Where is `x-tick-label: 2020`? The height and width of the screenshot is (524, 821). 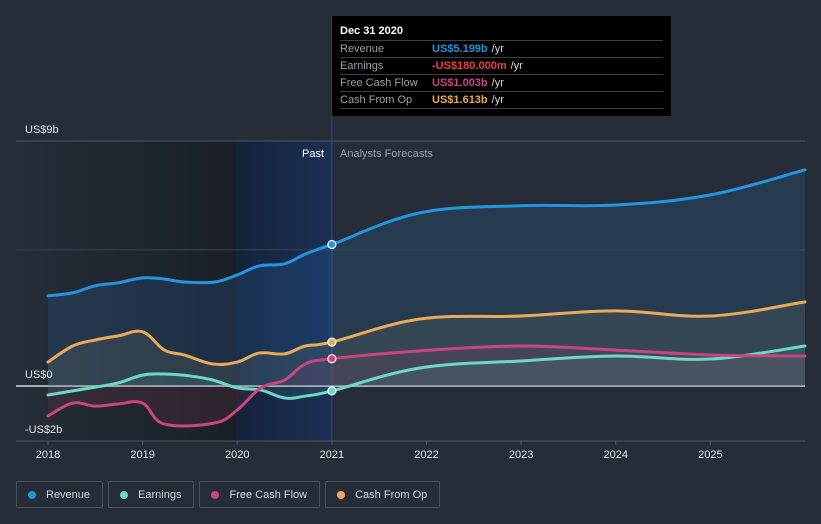
x-tick-label: 2020 is located at coordinates (237, 455).